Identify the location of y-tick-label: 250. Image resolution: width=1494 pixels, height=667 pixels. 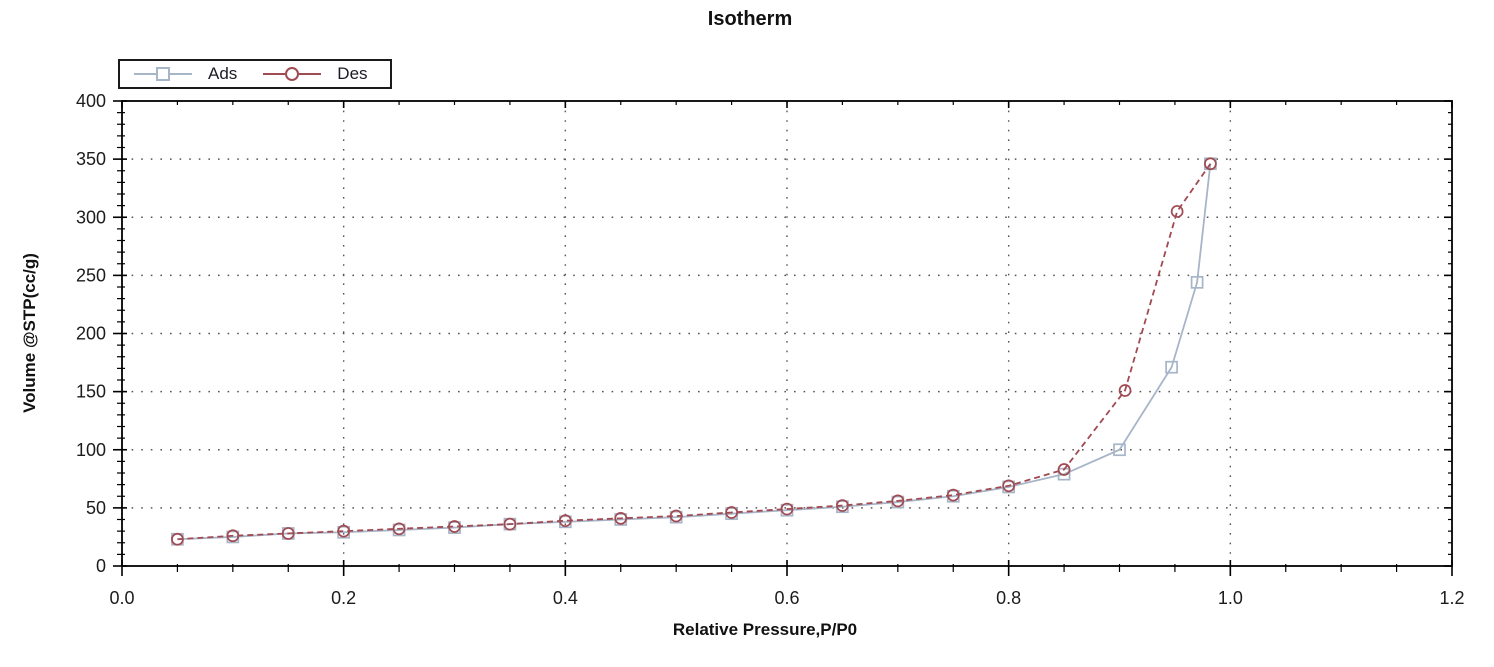
(91, 275).